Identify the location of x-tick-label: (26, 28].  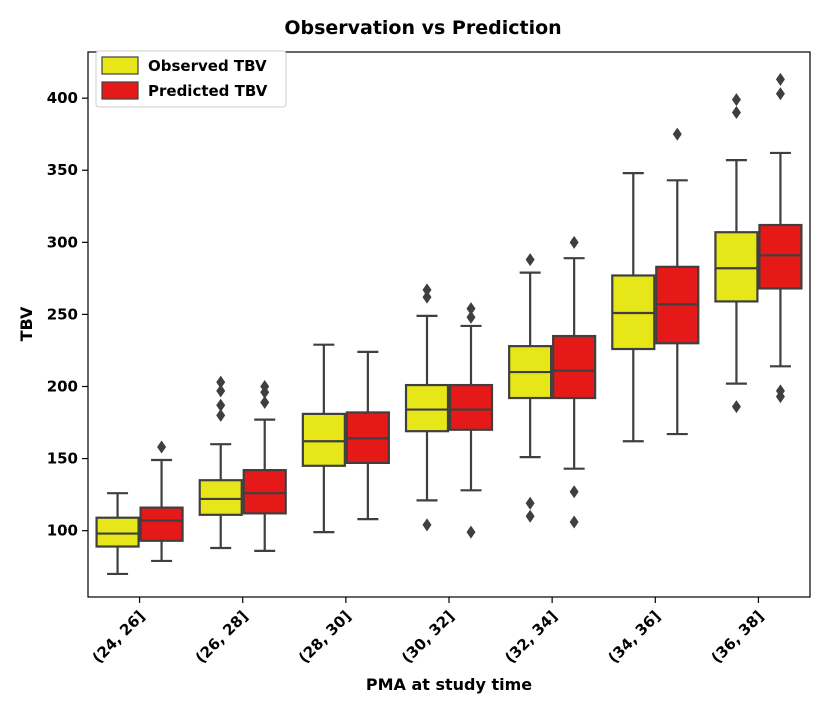
(222, 637).